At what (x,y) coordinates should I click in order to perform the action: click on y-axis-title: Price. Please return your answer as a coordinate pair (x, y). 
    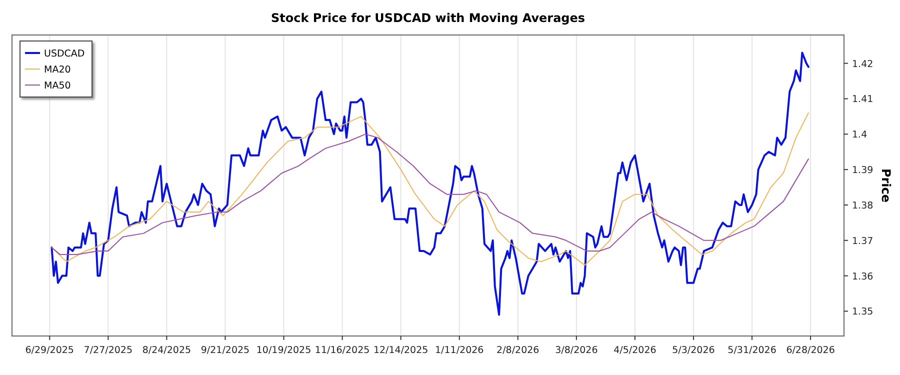
    Looking at the image, I should click on (886, 185).